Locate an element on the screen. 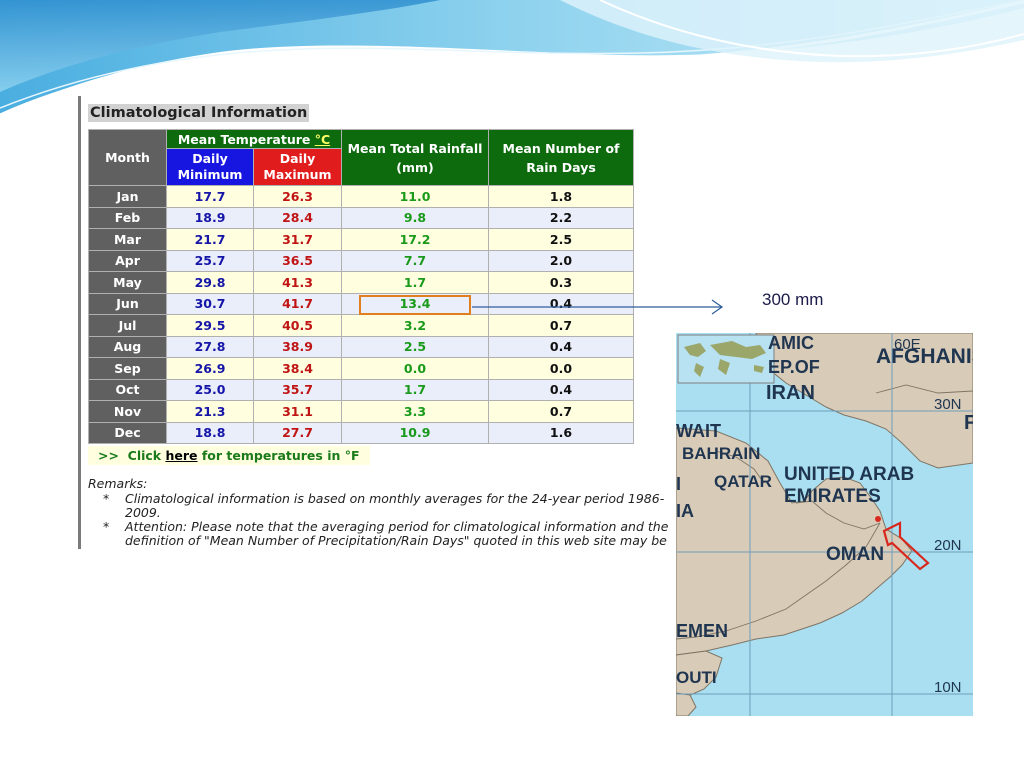 This screenshot has height=768, width=1024. rainfall-cell: 13.4 is located at coordinates (415, 303).